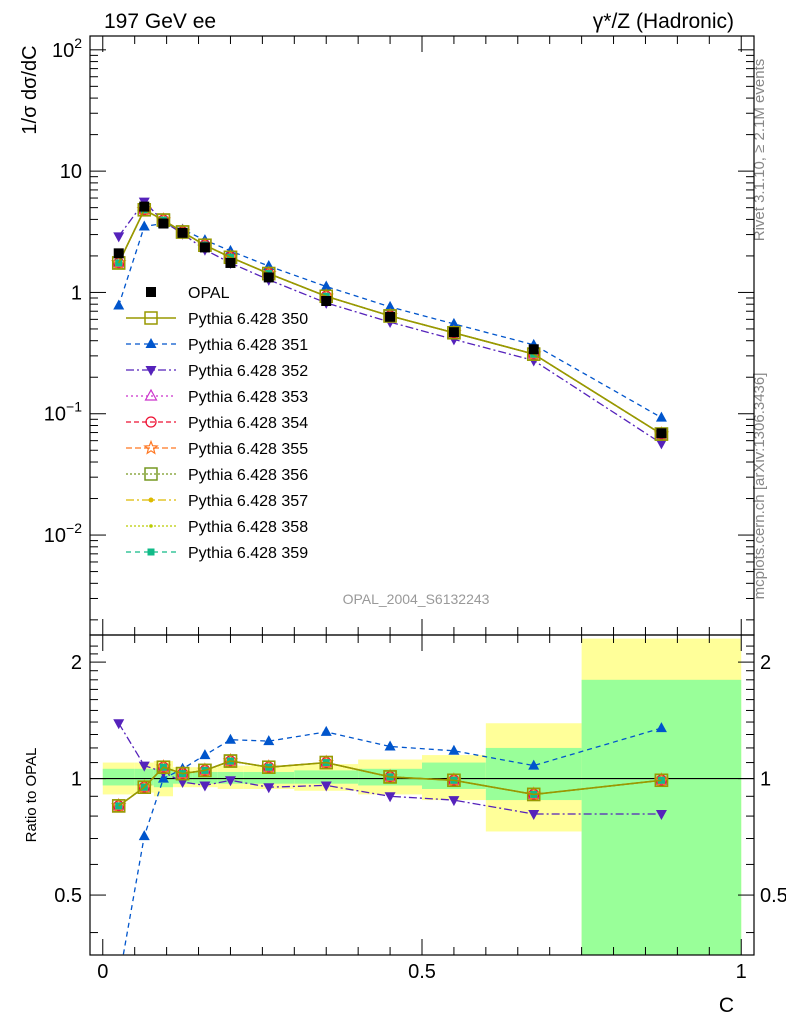  I want to click on legend-label-8: Pythia 6.428 358, so click(248, 527).